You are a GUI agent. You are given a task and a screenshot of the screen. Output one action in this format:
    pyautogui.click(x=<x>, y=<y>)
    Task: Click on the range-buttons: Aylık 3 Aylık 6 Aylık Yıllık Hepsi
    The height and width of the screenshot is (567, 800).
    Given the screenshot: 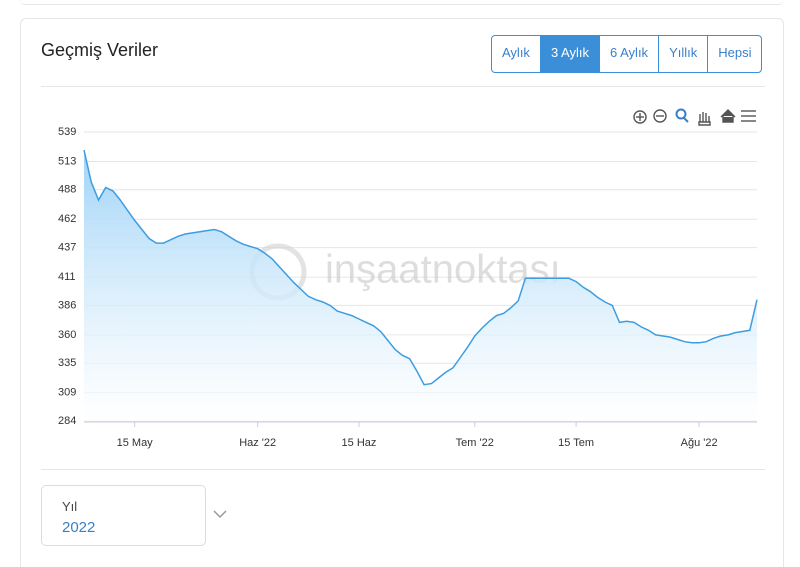 What is the action you would take?
    pyautogui.click(x=627, y=54)
    